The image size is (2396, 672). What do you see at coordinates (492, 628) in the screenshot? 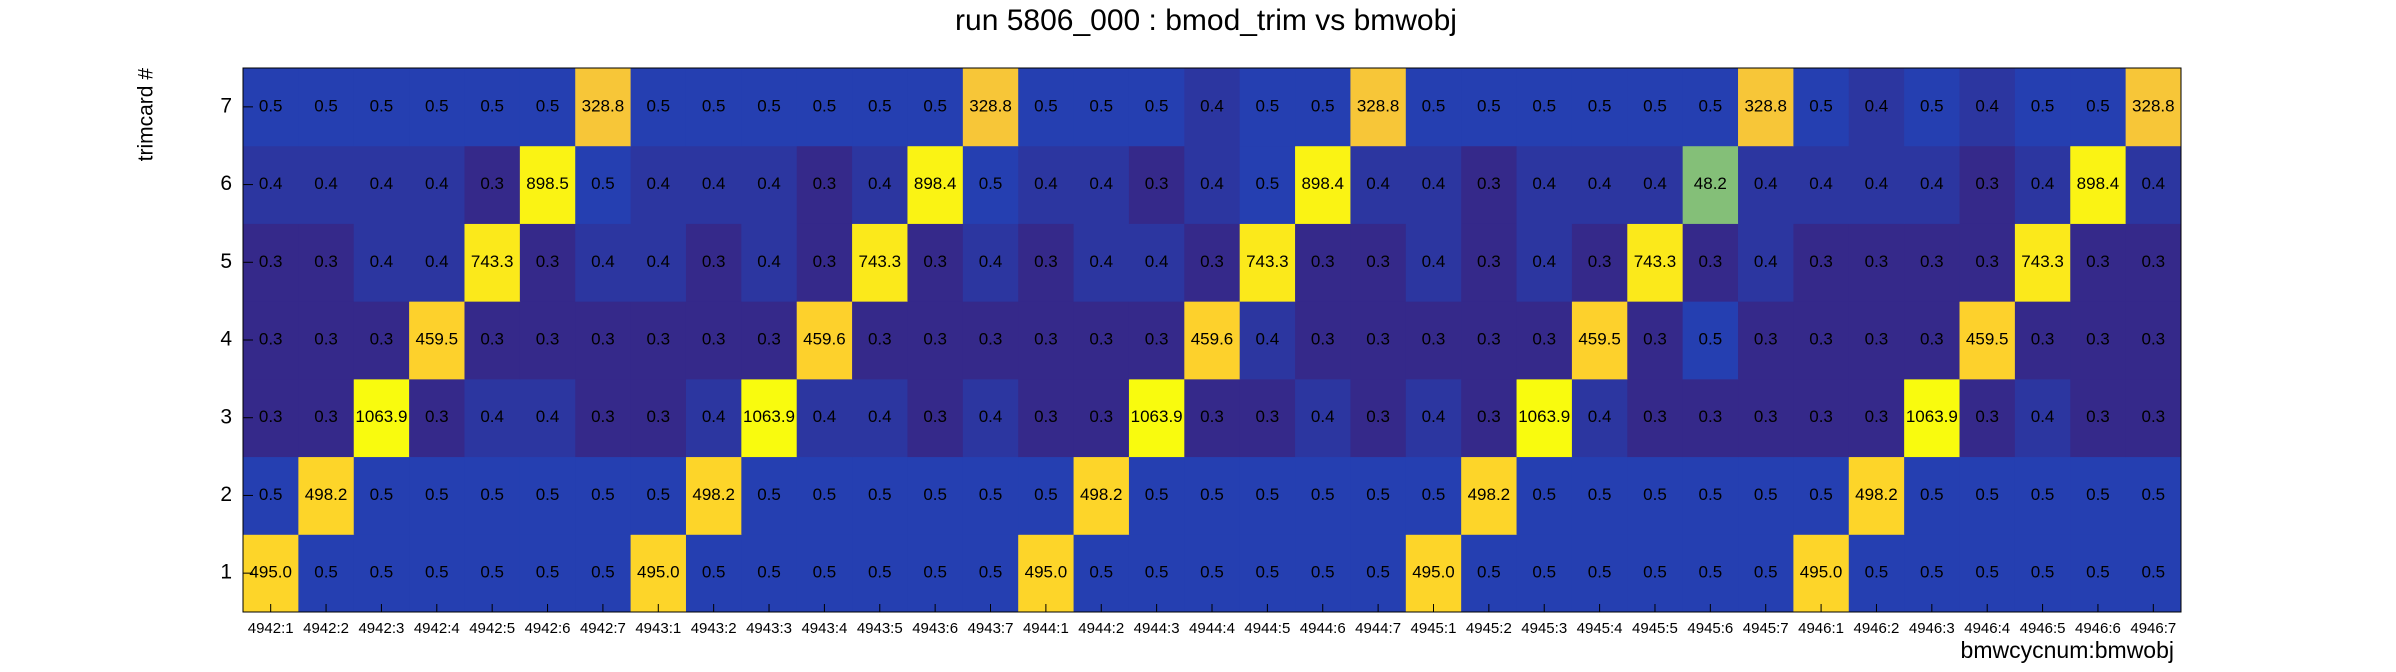
I see `x-tick-label: 4942:5` at bounding box center [492, 628].